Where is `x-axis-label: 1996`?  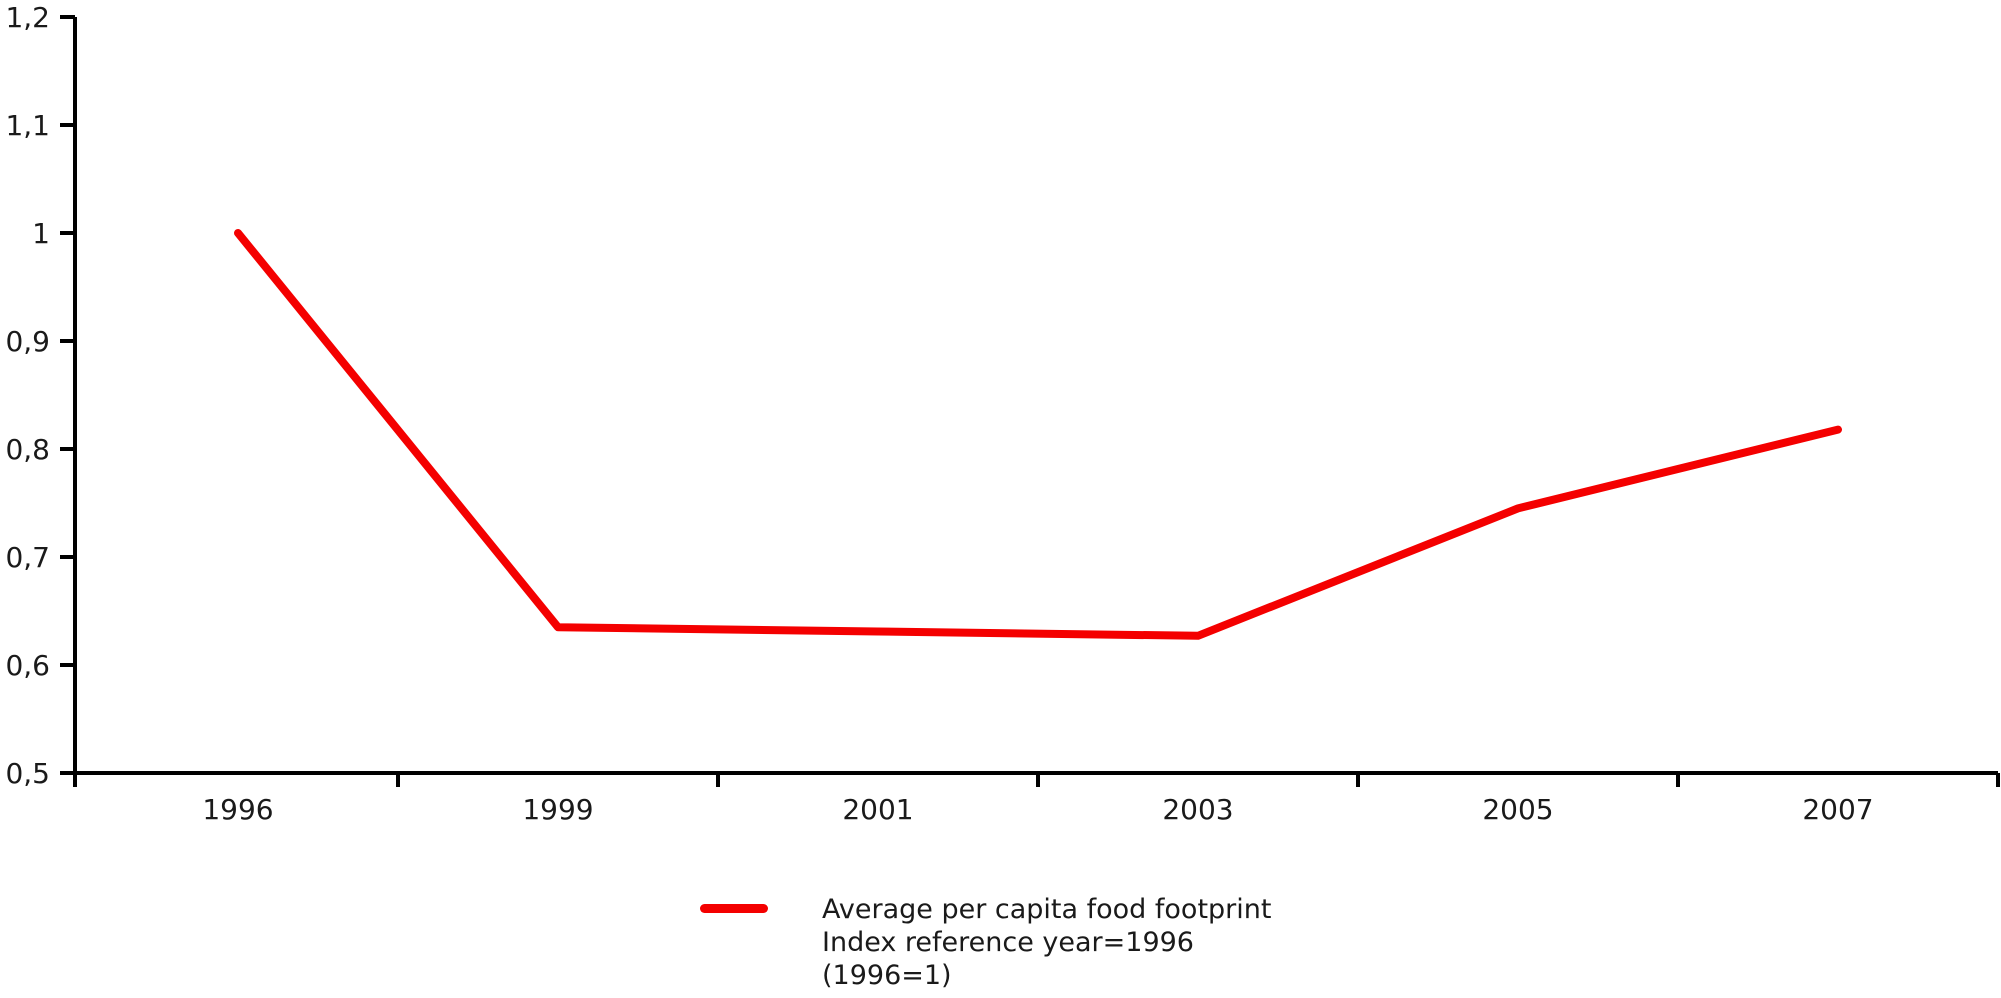
x-axis-label: 1996 is located at coordinates (237, 809).